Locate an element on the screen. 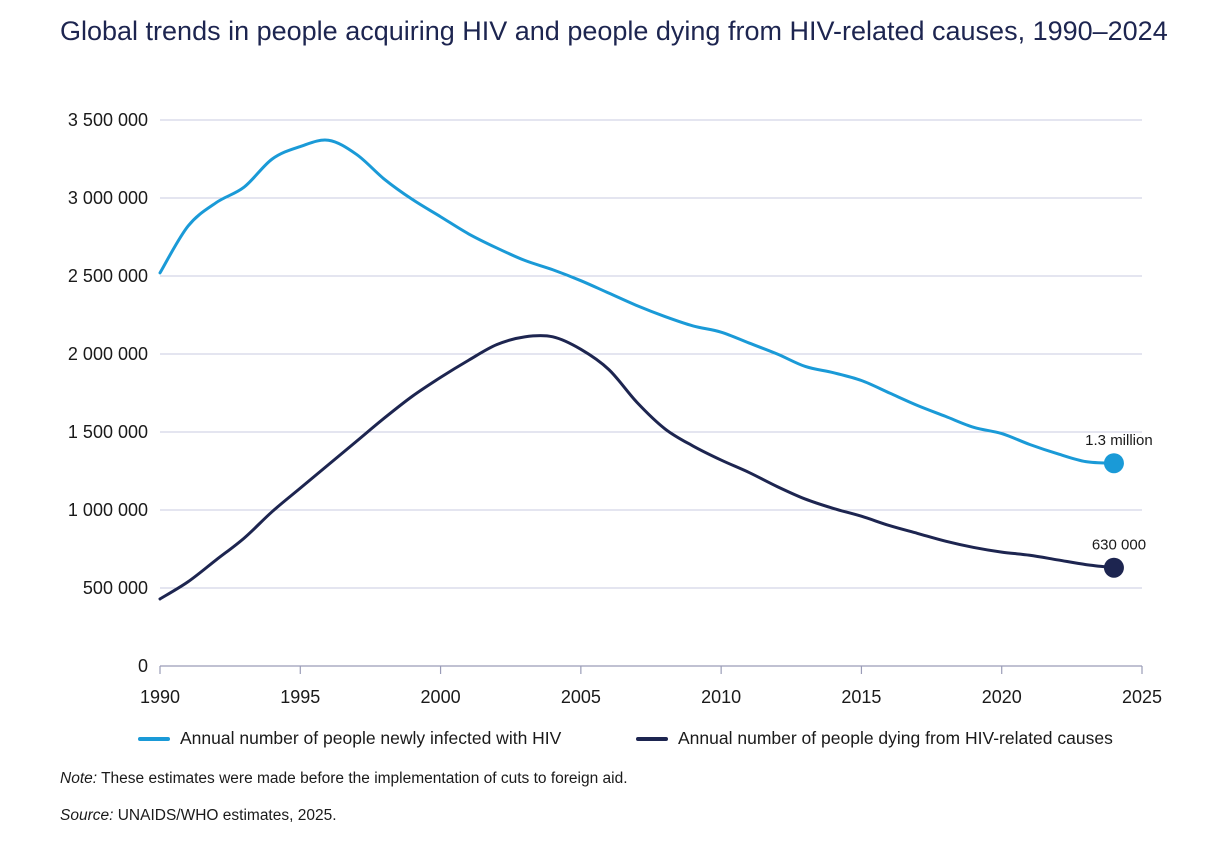  x-tick-label: 2010 is located at coordinates (721, 697).